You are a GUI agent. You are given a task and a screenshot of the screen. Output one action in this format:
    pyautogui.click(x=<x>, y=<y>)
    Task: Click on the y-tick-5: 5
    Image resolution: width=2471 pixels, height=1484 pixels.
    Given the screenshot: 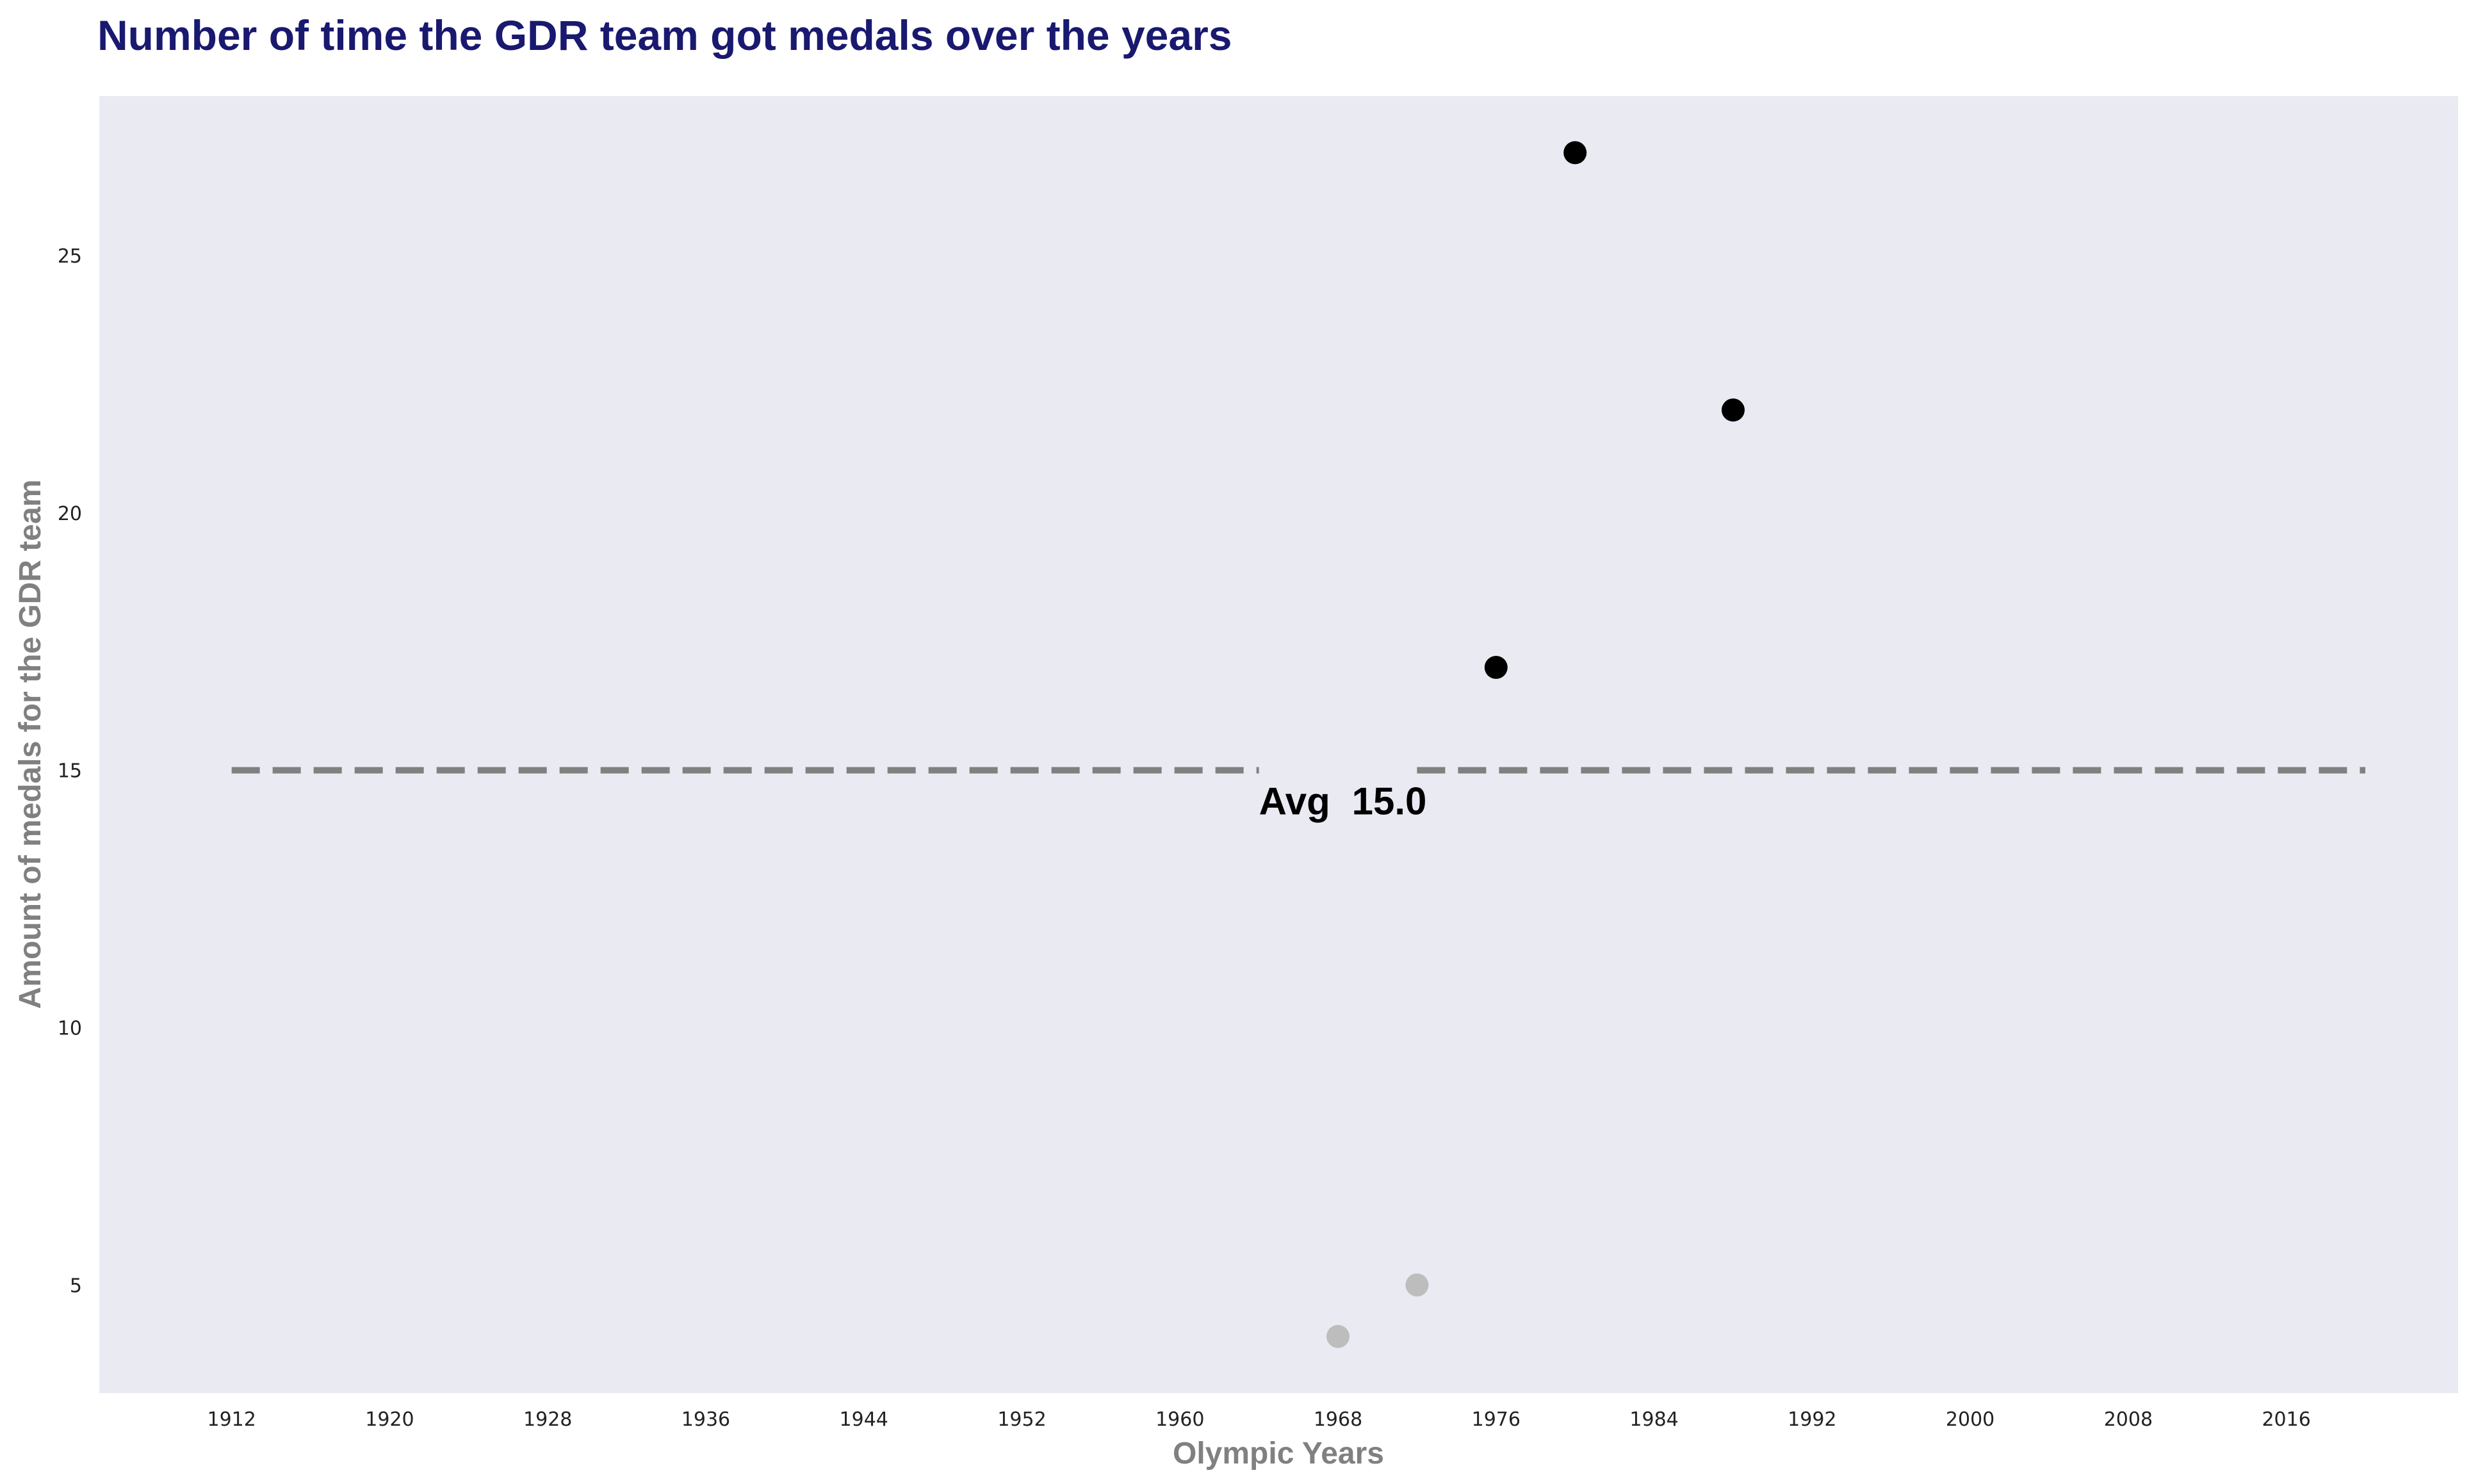 What is the action you would take?
    pyautogui.click(x=76, y=1286)
    